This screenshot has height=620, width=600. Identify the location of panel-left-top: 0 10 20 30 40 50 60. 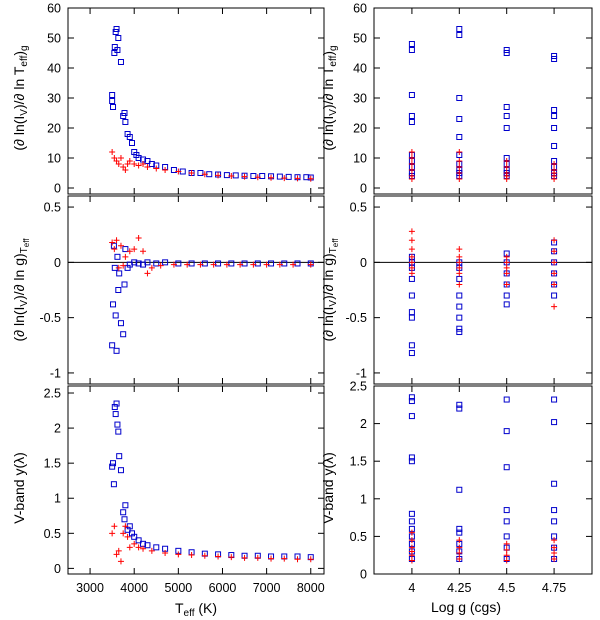
(186, 99).